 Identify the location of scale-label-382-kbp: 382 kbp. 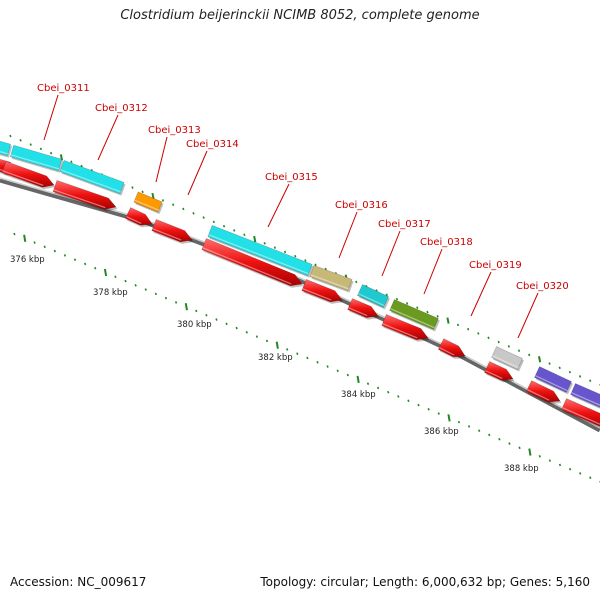
(275, 358).